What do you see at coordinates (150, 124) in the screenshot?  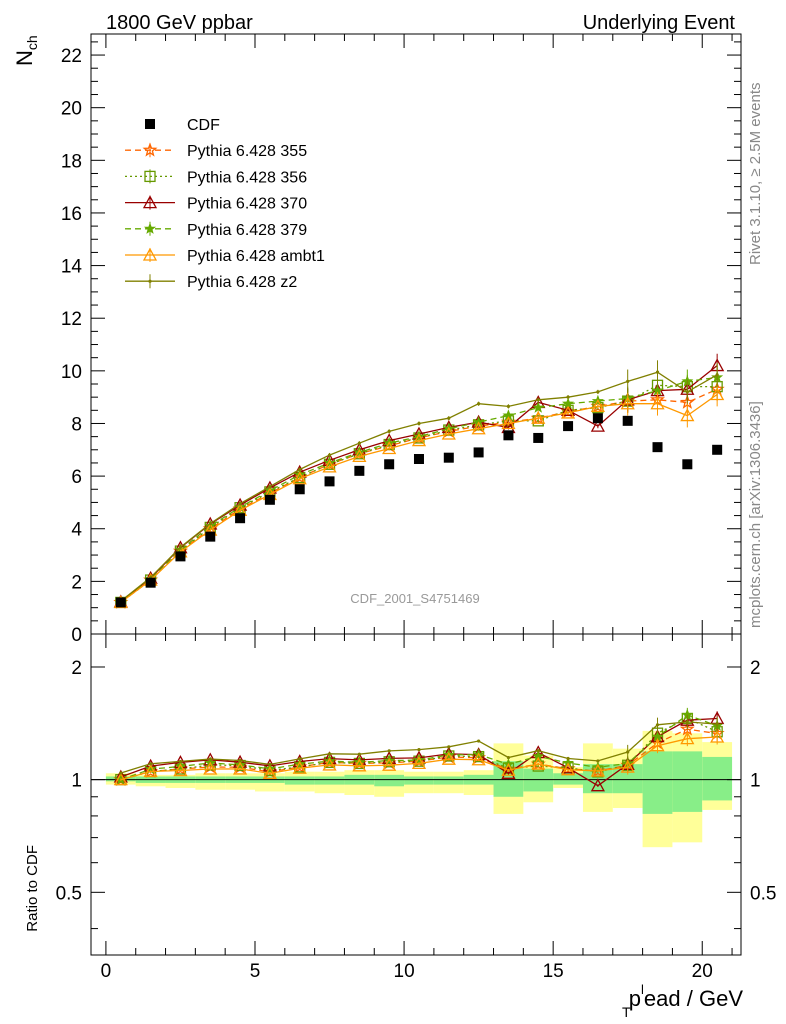 I see `legend-marker-cdf` at bounding box center [150, 124].